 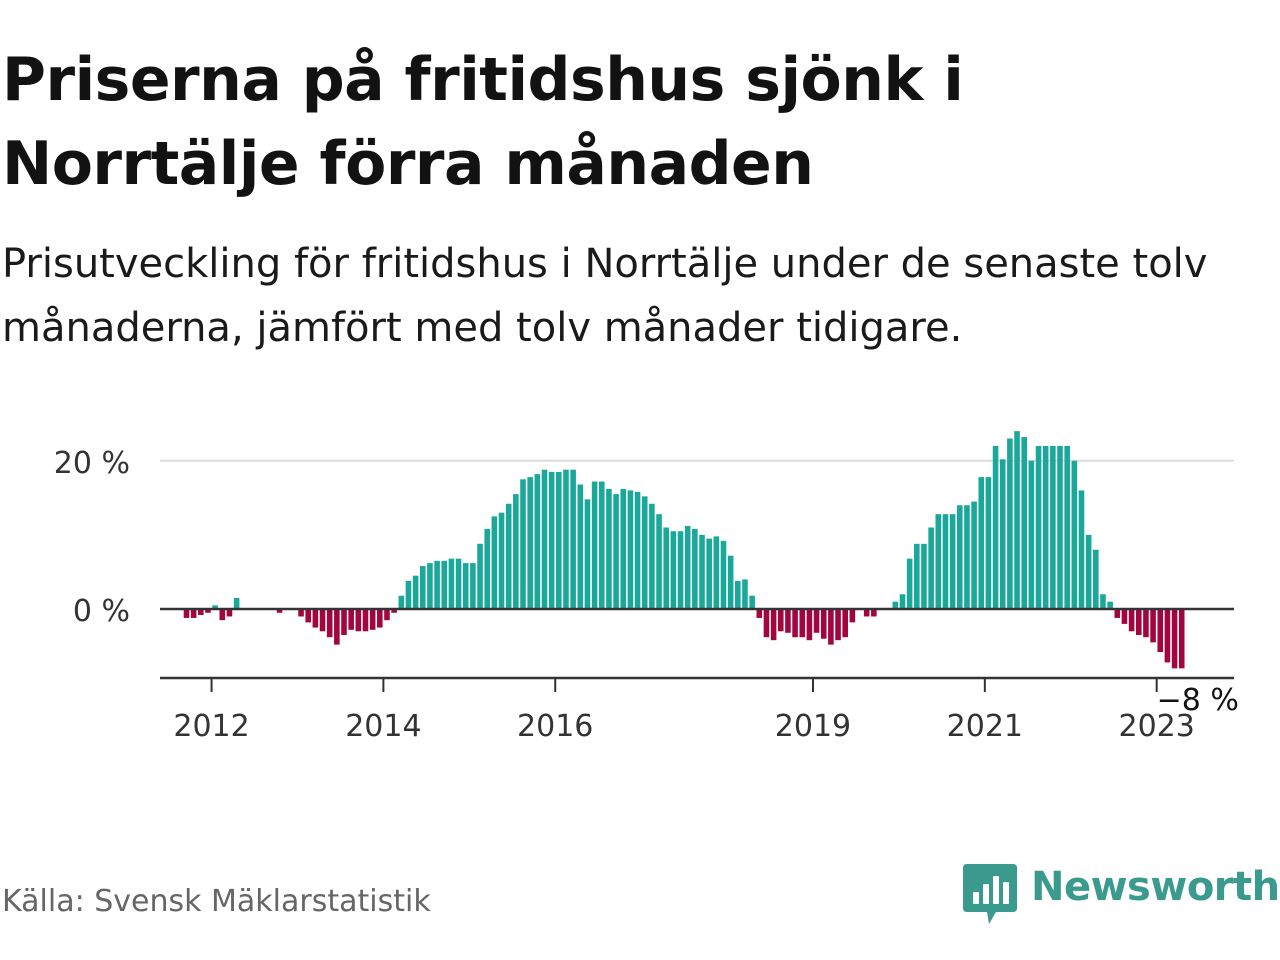 I want to click on x-tick-label: 2016, so click(x=555, y=726).